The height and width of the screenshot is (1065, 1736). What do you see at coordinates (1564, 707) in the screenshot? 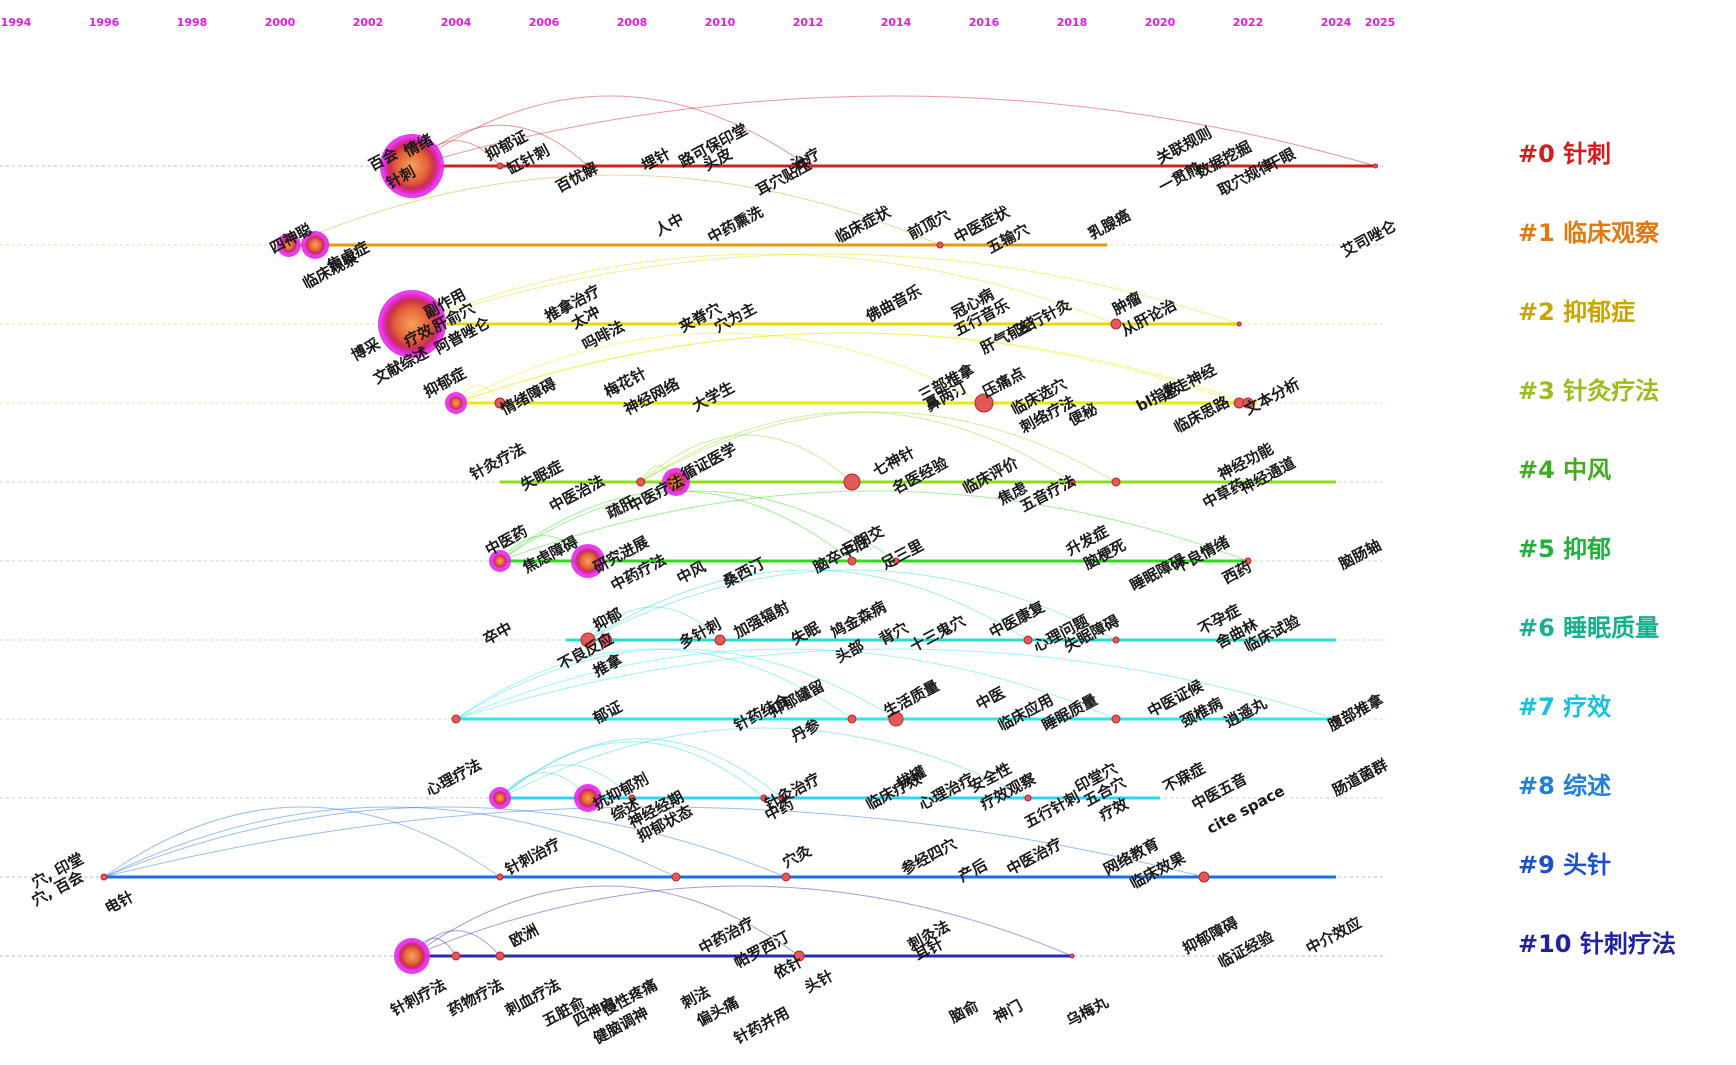
I see `cluster-label: #7 疗效` at bounding box center [1564, 707].